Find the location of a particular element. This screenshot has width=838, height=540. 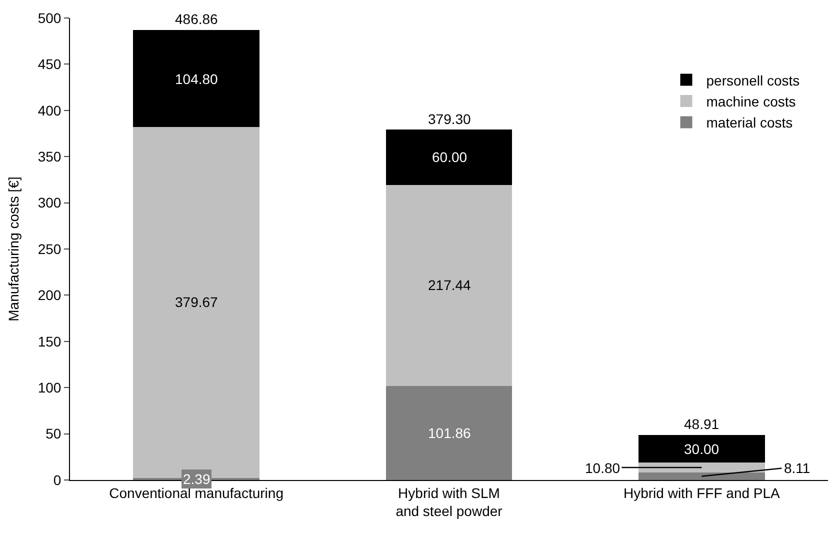

x-tick-label: Hybrid with FFF and PLA is located at coordinates (702, 492).